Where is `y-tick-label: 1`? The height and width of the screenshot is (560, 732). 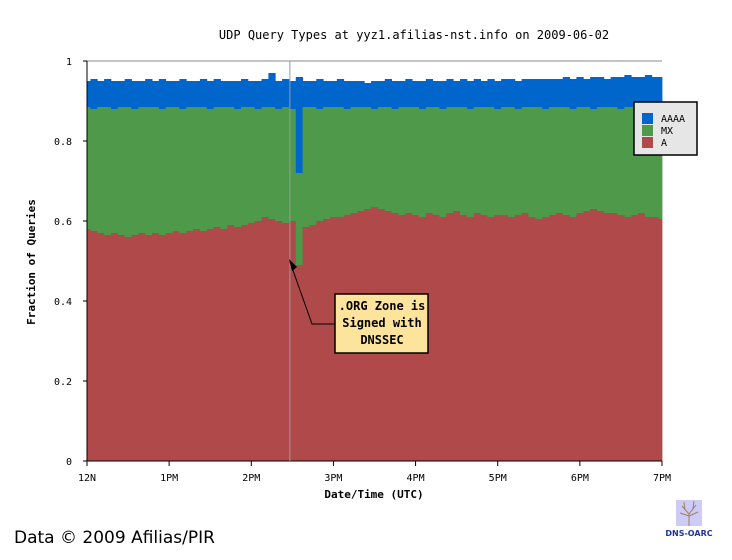
y-tick-label: 1 is located at coordinates (69, 62).